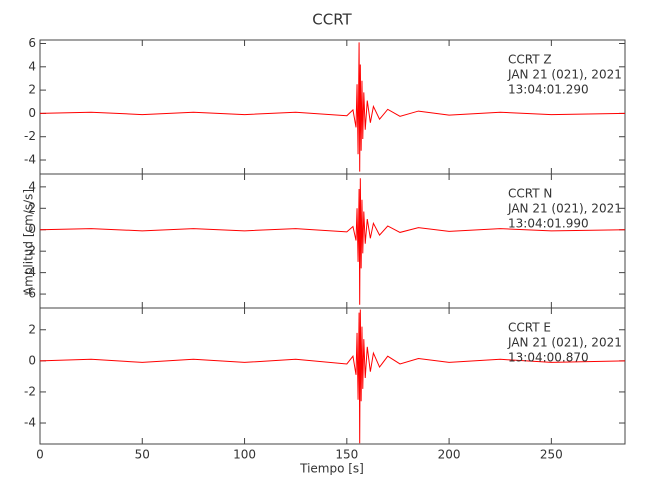  Describe the element at coordinates (29, 242) in the screenshot. I see `y-axis-label: Amplitud [cm/s/s]` at that location.